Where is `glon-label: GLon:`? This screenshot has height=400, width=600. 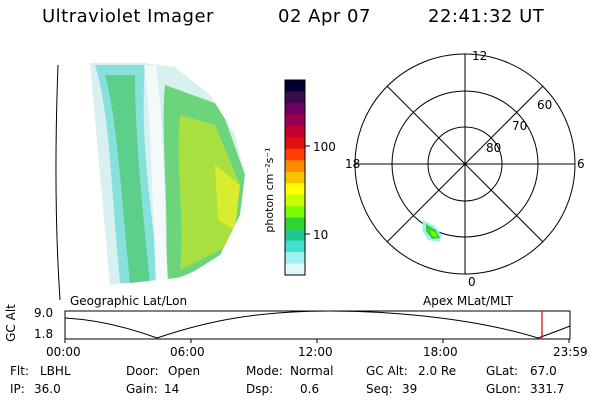 glon-label: GLon: is located at coordinates (503, 389).